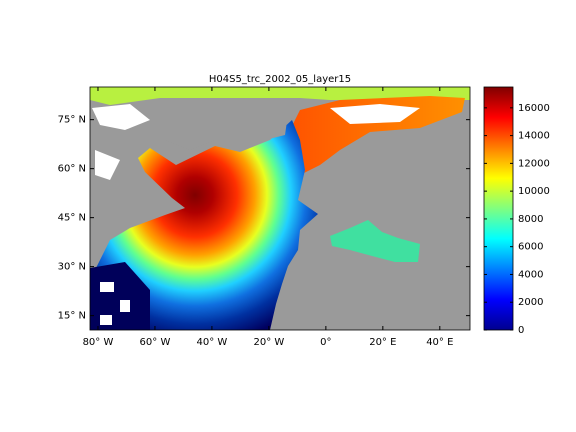  Describe the element at coordinates (98, 342) in the screenshot. I see `x-tick-label: 80° W` at that location.